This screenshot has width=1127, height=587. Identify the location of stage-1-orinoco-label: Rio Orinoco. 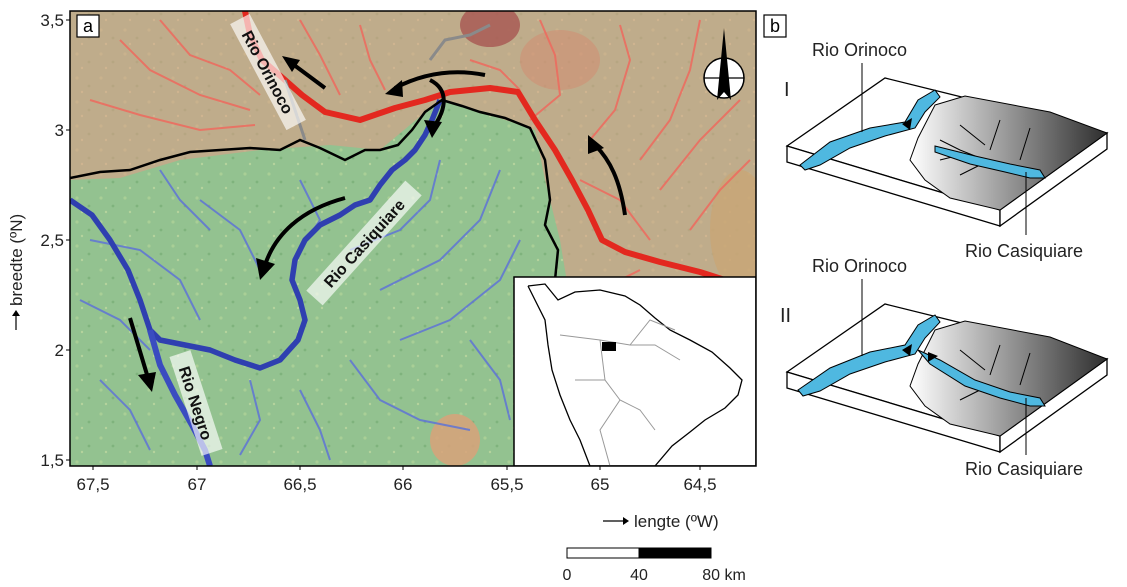
(859, 50).